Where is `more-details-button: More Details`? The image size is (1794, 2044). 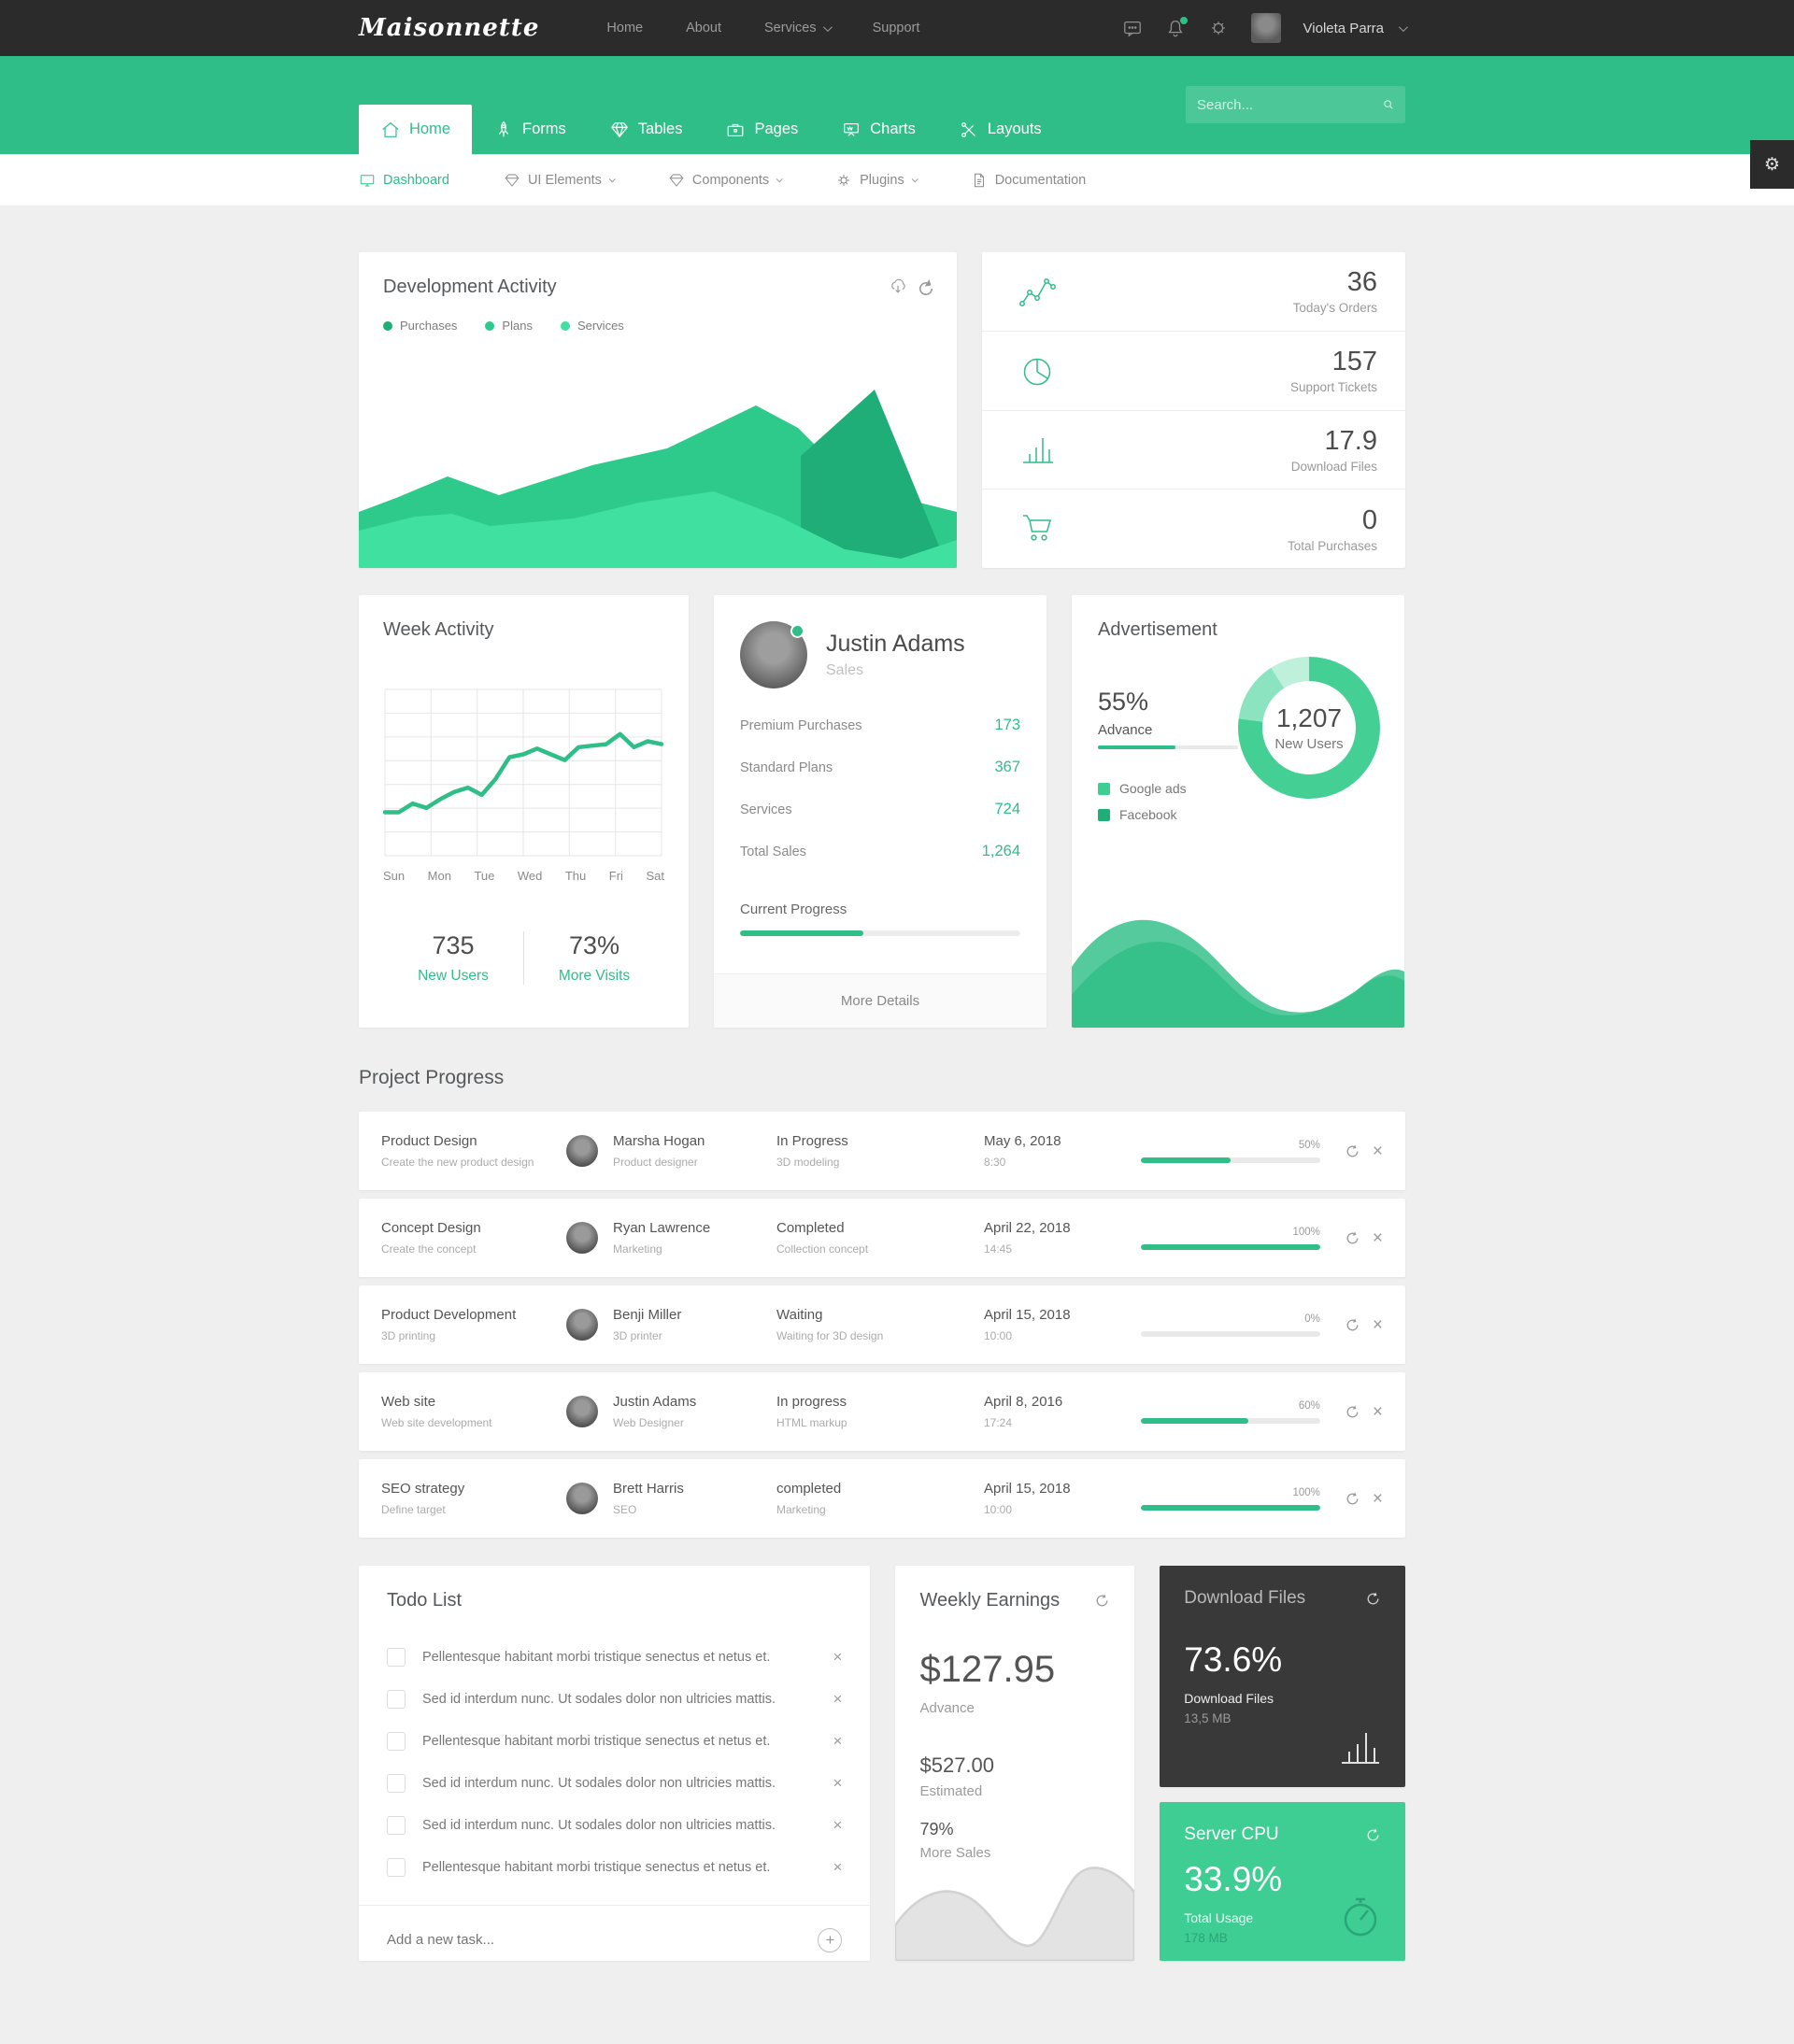
more-details-button: More Details is located at coordinates (880, 1000).